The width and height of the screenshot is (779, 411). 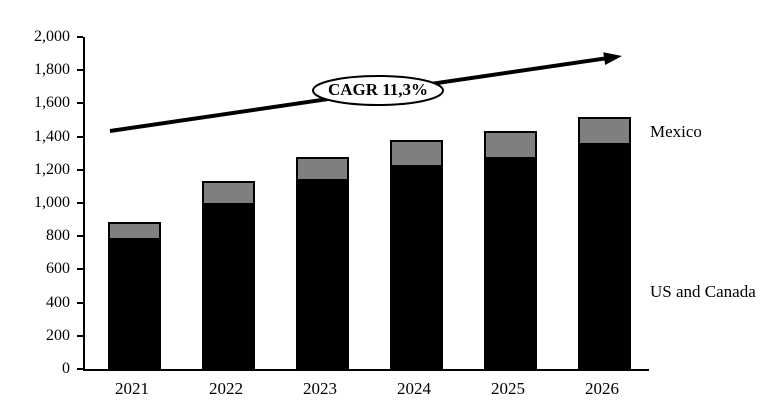 What do you see at coordinates (676, 131) in the screenshot?
I see `series-label-mexico: Mexico` at bounding box center [676, 131].